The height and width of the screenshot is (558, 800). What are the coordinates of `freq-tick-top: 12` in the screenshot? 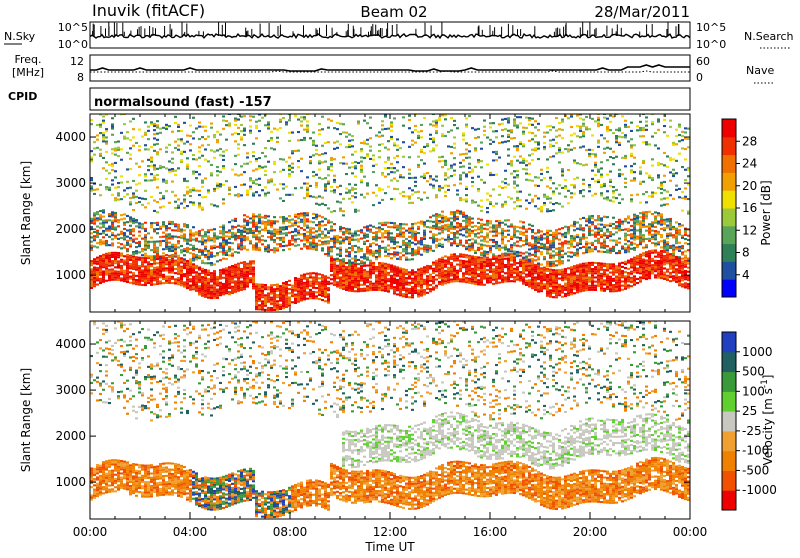 It's located at (77, 61).